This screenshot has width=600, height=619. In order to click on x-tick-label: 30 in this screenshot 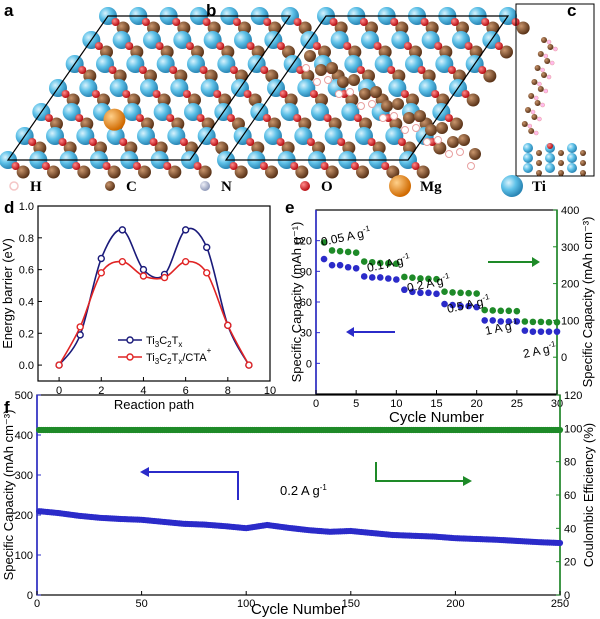, I will do `click(557, 404)`.